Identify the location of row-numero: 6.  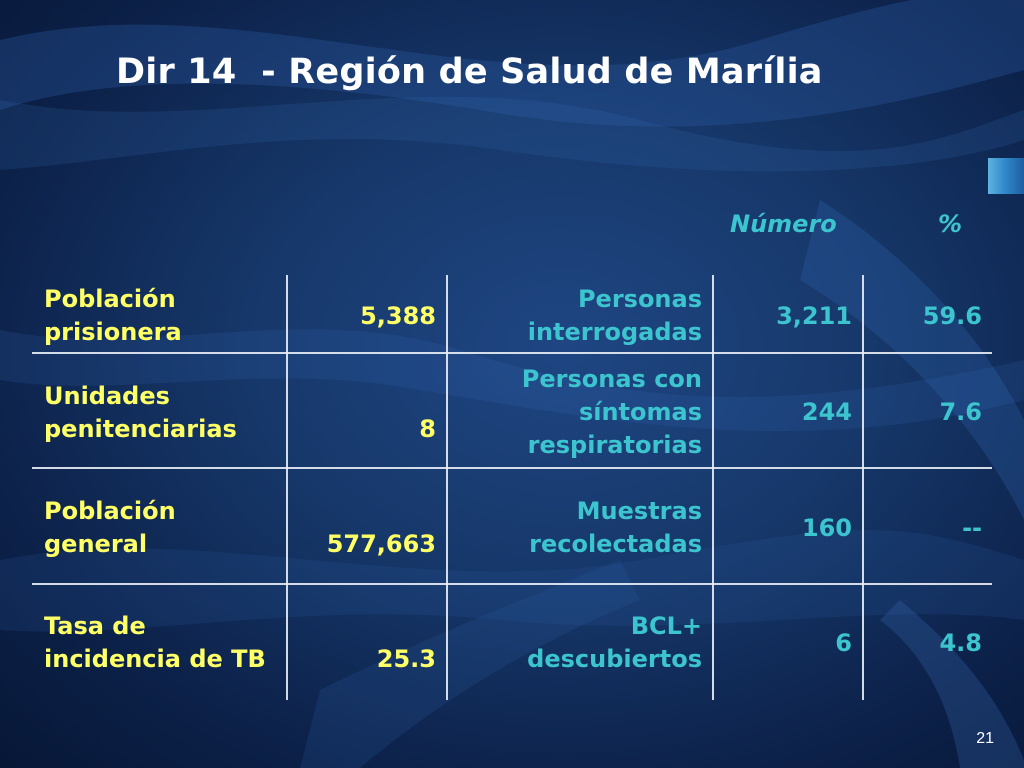
(843, 643).